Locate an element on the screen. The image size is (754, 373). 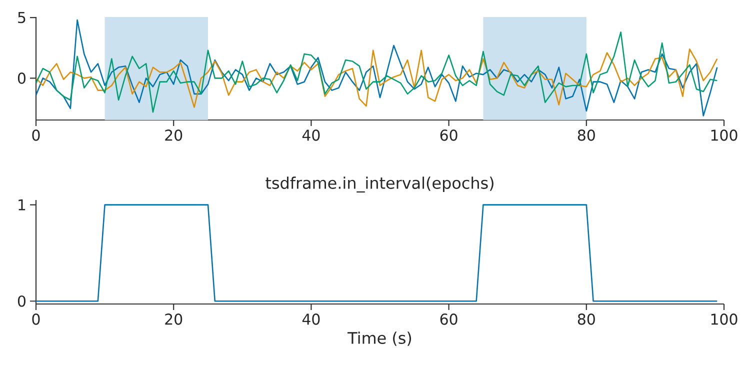
x-axis-title: Time (s) is located at coordinates (380, 339).